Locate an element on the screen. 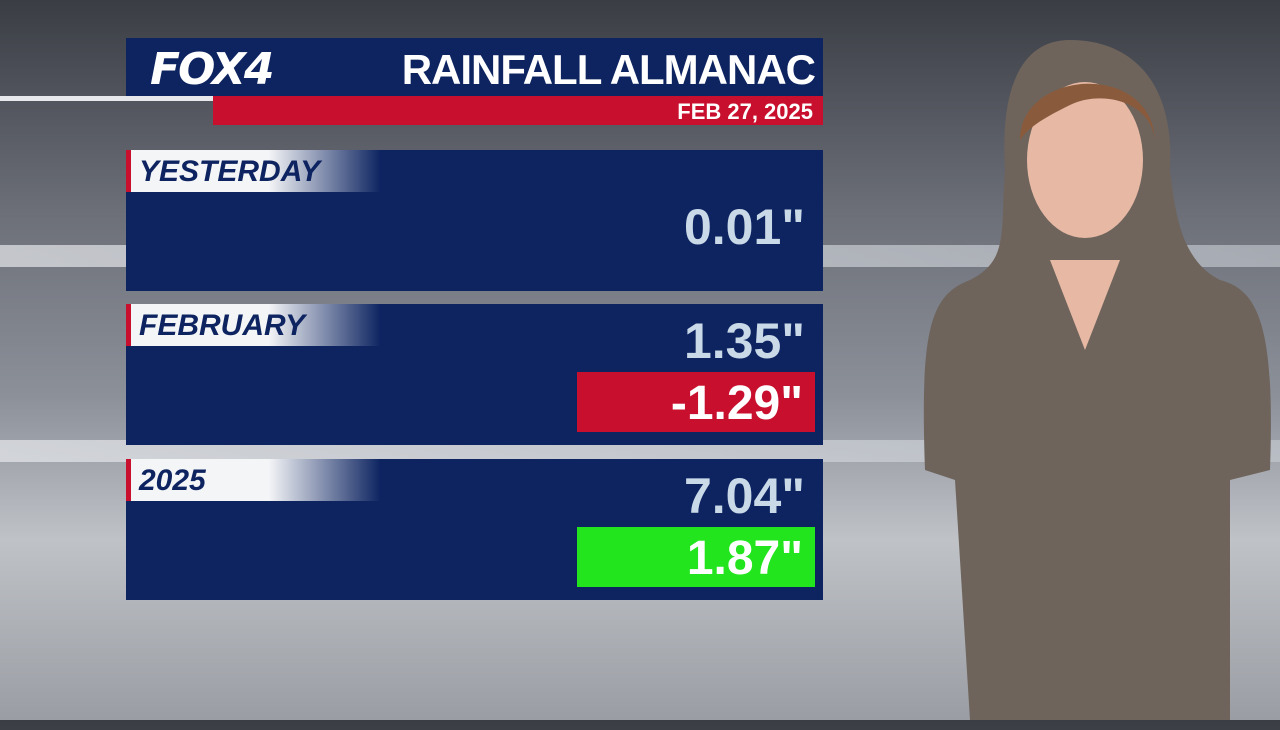 The image size is (1280, 730). header-panel is located at coordinates (474, 67).